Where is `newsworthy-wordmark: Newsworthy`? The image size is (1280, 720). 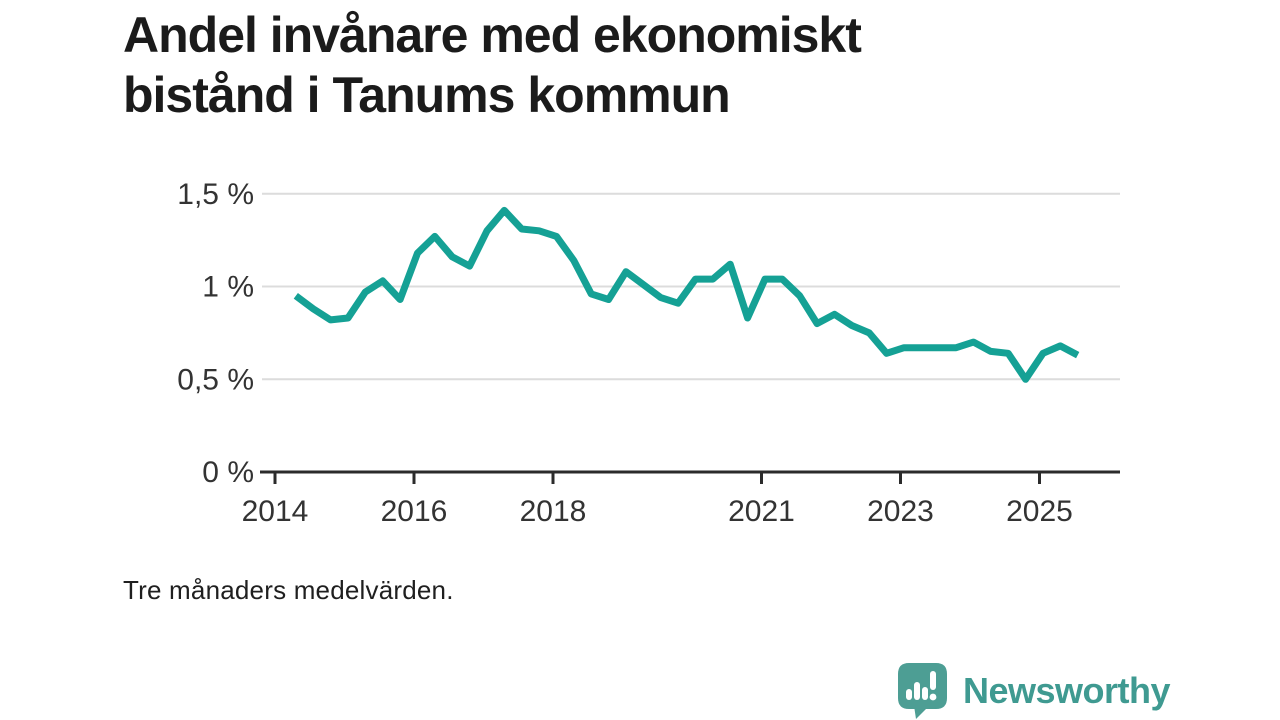 newsworthy-wordmark: Newsworthy is located at coordinates (1067, 690).